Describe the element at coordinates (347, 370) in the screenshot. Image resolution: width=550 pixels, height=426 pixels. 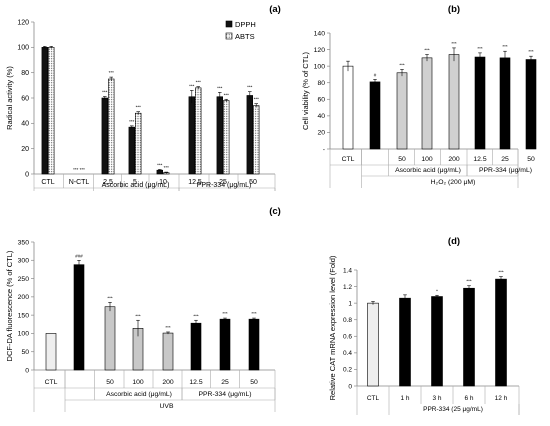
I see `y-tick-label: 0.2` at that location.